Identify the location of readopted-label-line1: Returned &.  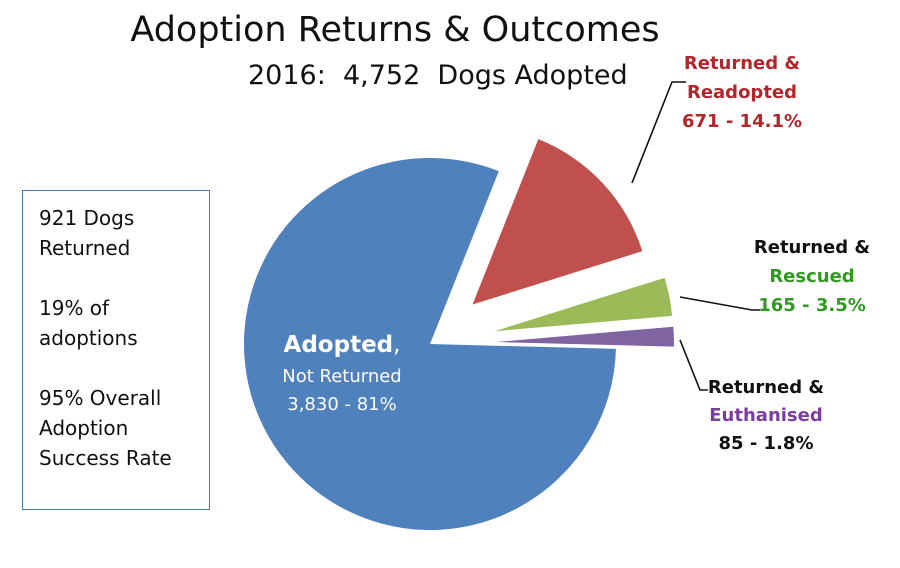
(742, 63).